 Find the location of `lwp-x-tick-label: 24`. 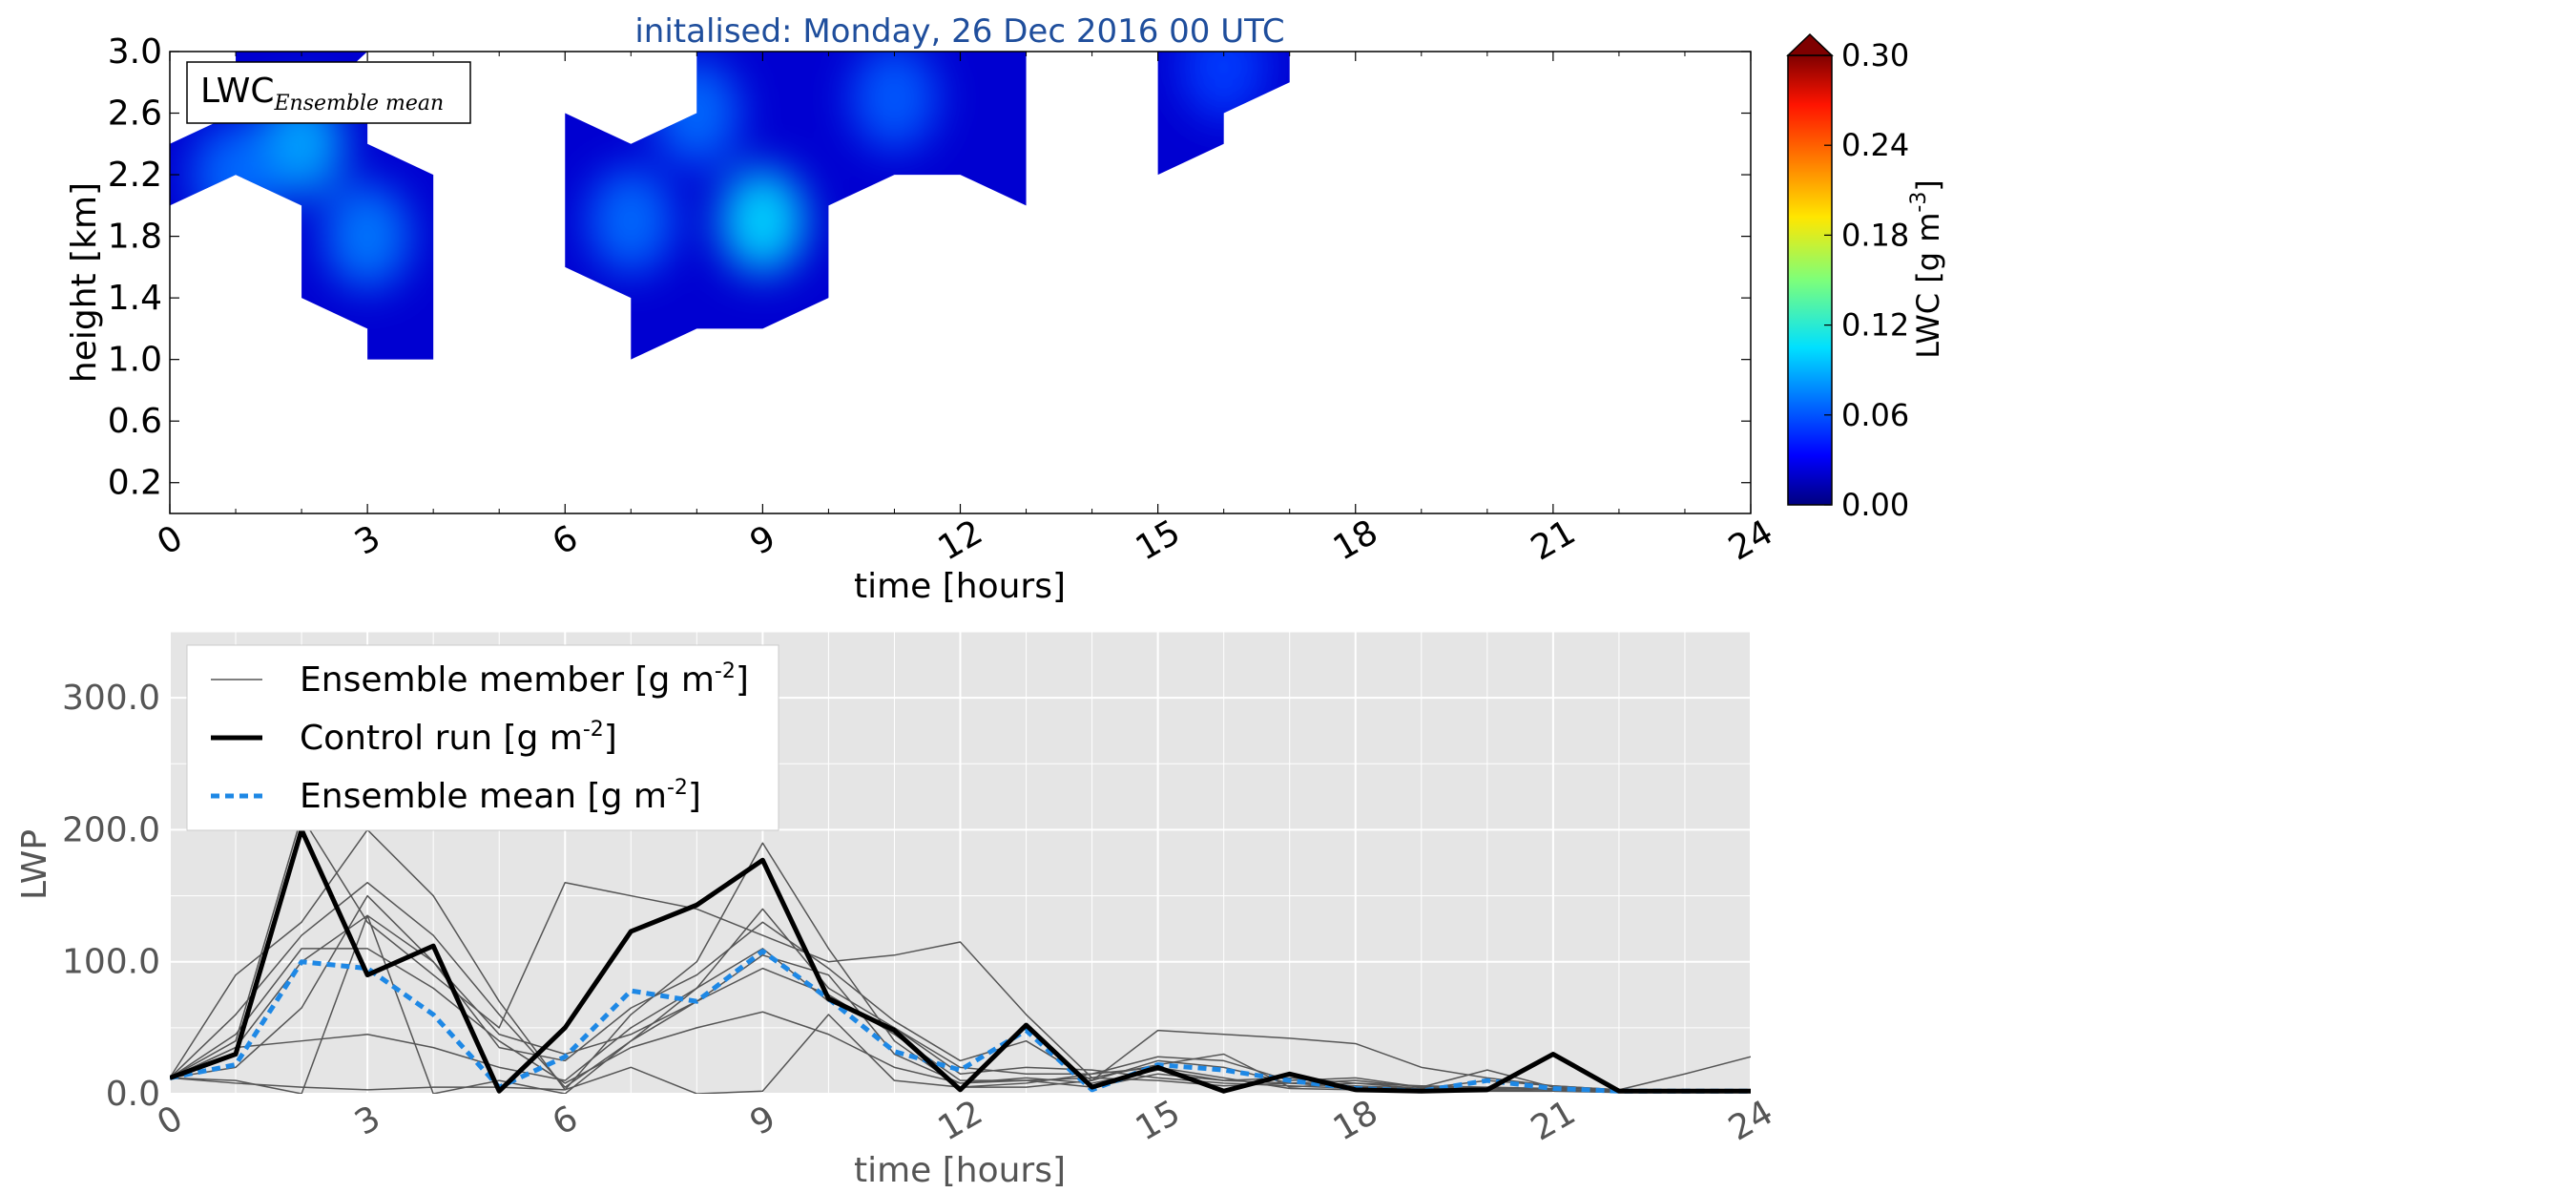

lwp-x-tick-label: 24 is located at coordinates (1750, 1120).